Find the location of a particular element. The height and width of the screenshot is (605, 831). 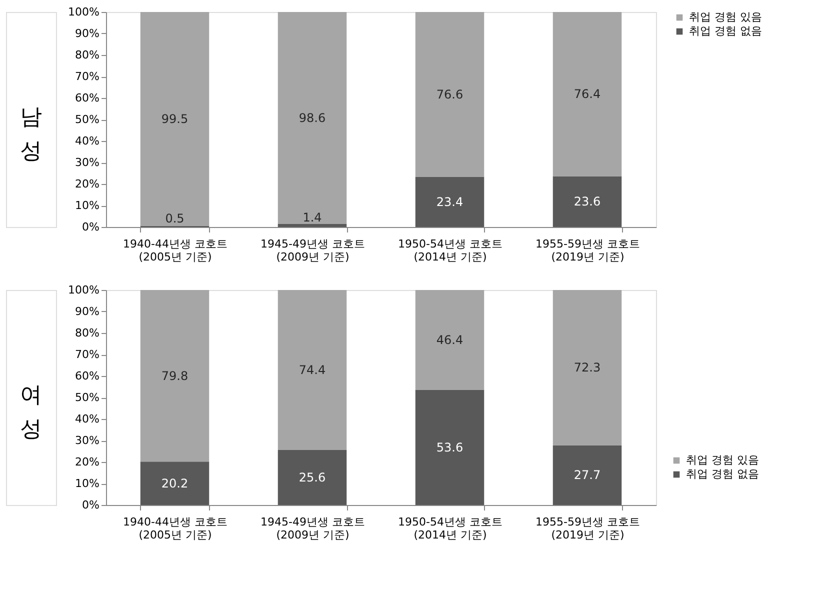

text: 남성 is located at coordinates (31, 134).